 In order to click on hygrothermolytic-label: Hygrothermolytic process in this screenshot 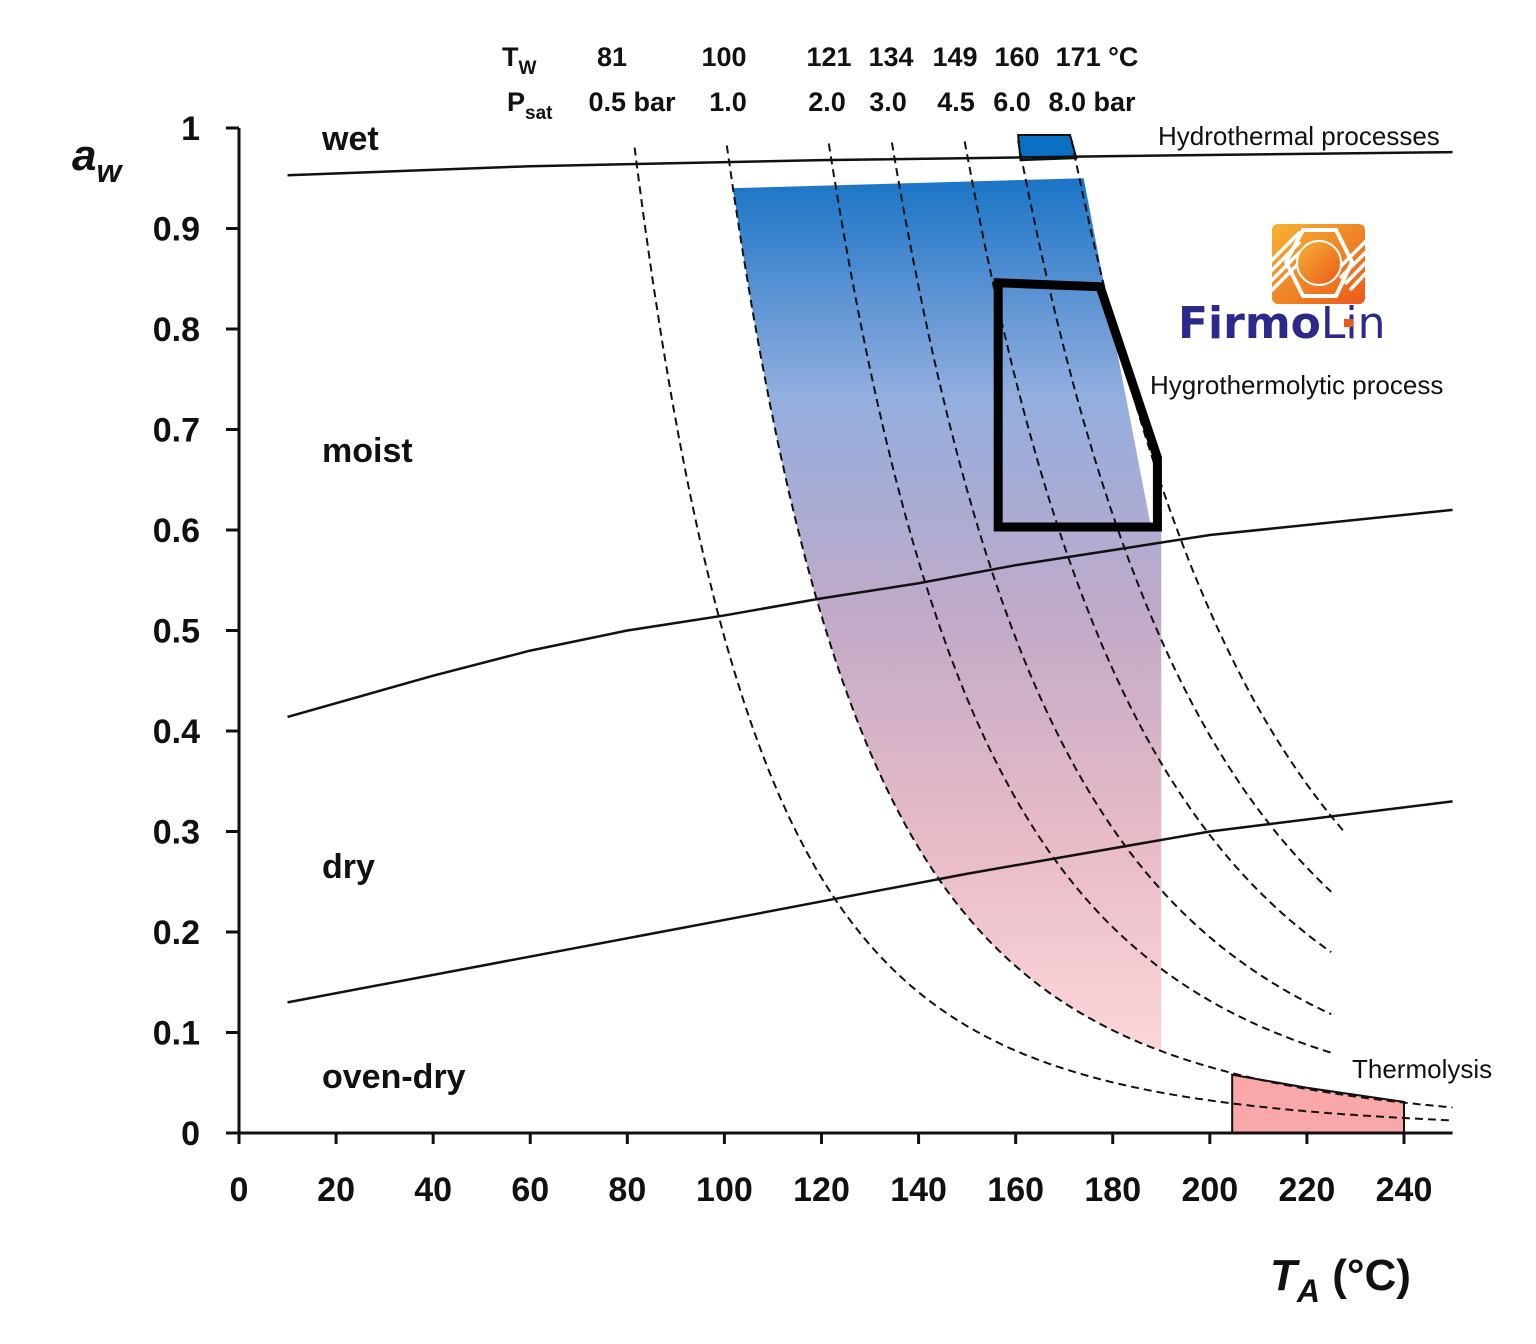, I will do `click(1296, 385)`.